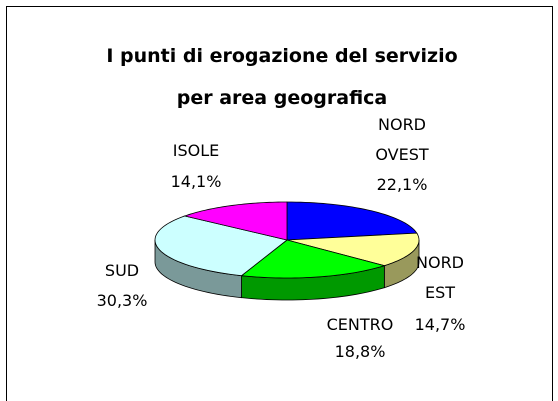 The image size is (558, 401). What do you see at coordinates (360, 351) in the screenshot?
I see `value-label: 18,8%` at bounding box center [360, 351].